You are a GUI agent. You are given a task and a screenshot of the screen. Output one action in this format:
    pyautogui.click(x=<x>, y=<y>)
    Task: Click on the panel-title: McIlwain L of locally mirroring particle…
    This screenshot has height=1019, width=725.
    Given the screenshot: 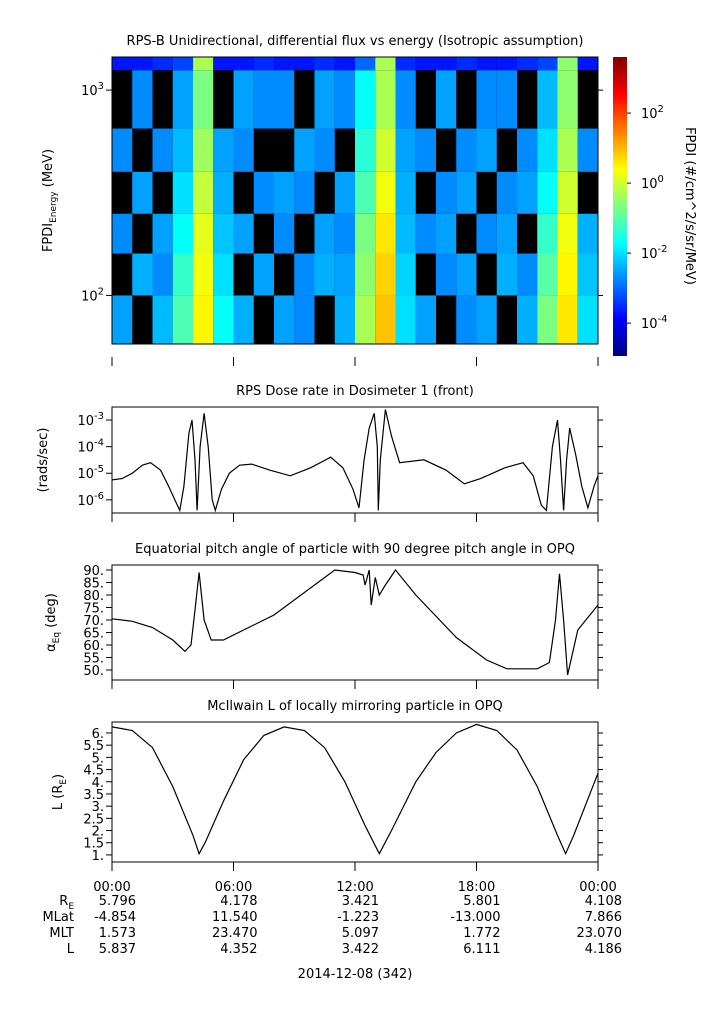 What is the action you would take?
    pyautogui.click(x=355, y=706)
    